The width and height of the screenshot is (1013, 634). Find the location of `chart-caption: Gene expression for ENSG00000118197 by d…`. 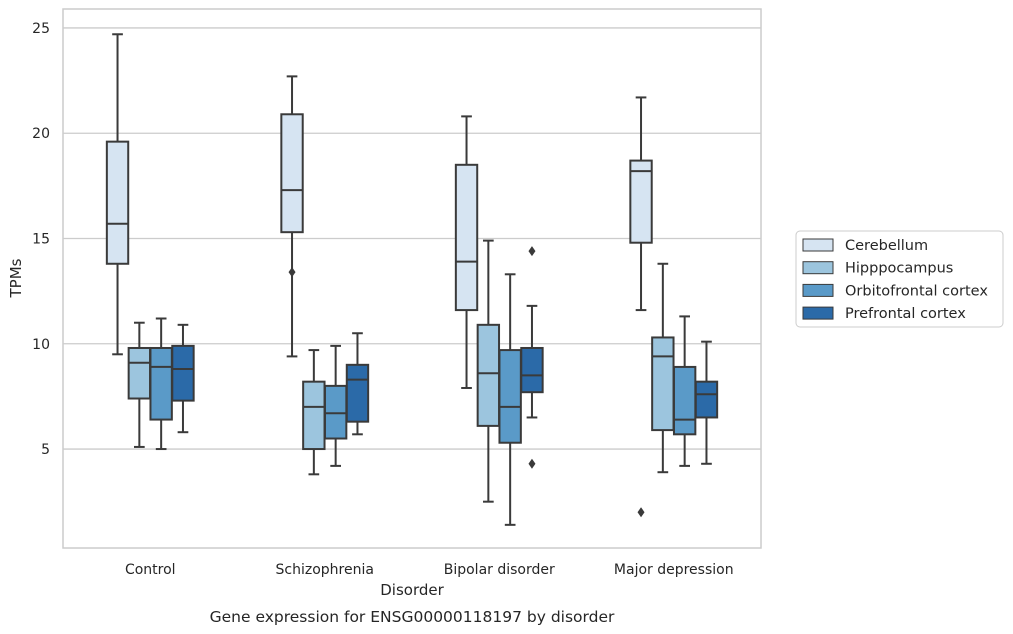

chart-caption: Gene expression for ENSG00000118197 by d… is located at coordinates (412, 617).